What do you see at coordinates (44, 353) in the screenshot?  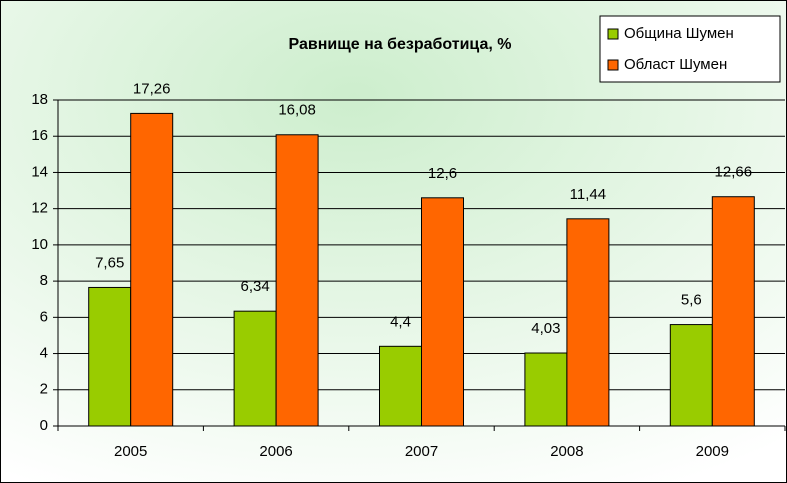 I see `y-tick-label: 4` at bounding box center [44, 353].